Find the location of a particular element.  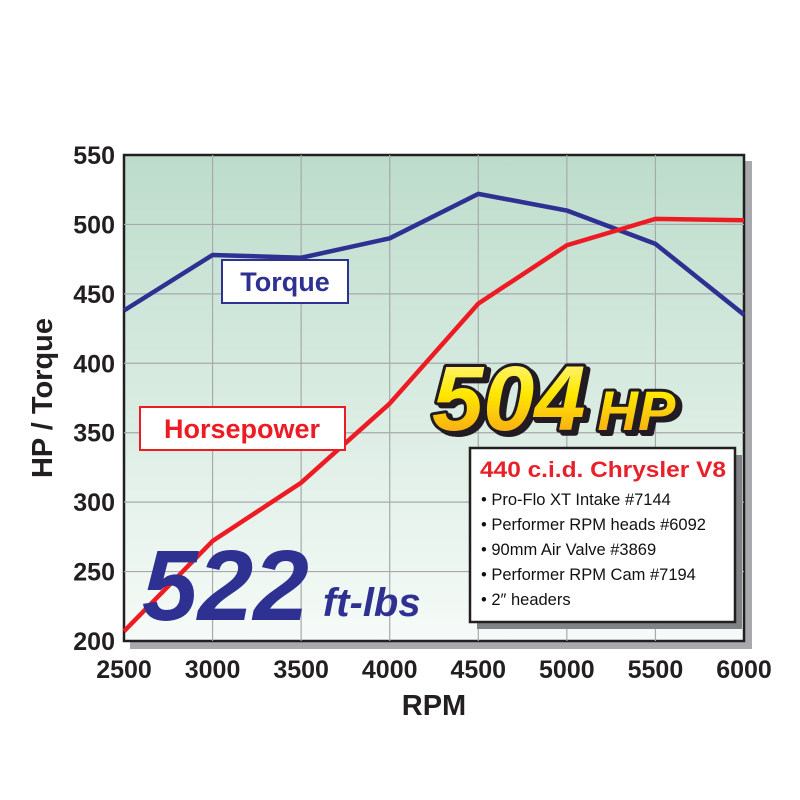

y-tick-labels: 550 500 450 400 350 300 250 200 is located at coordinates (94, 399).